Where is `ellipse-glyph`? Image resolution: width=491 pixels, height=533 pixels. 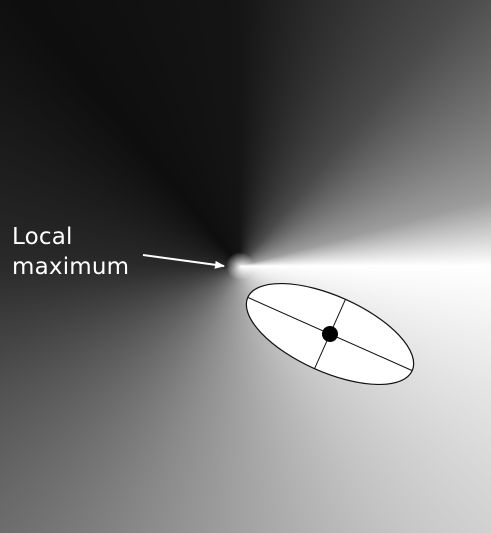
ellipse-glyph is located at coordinates (330, 334).